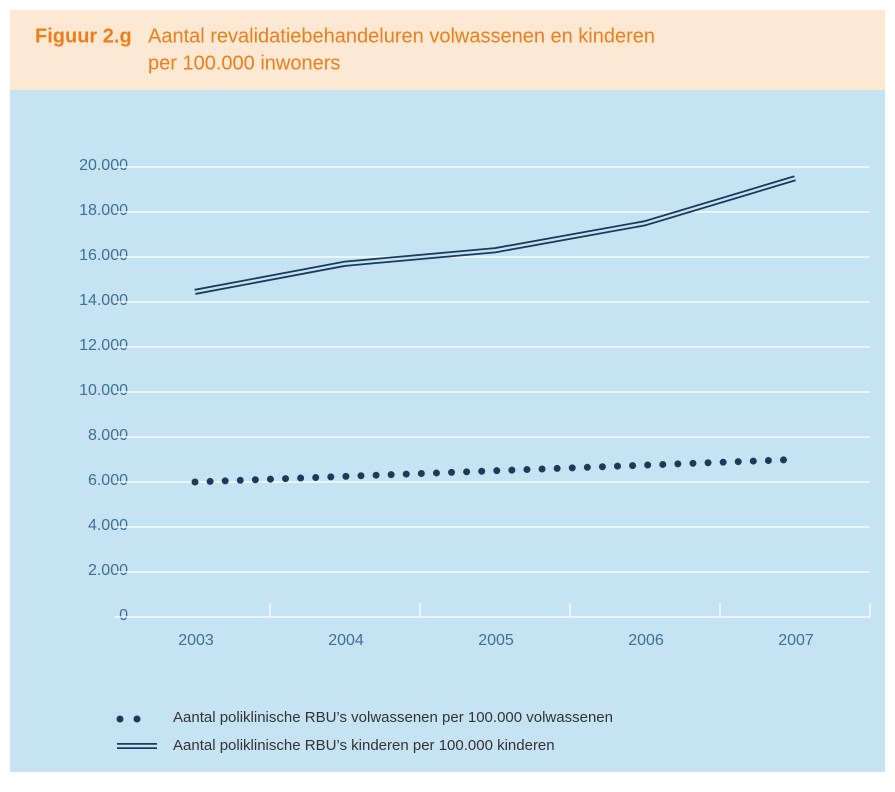 This screenshot has height=792, width=895. Describe the element at coordinates (346, 640) in the screenshot. I see `x-tick-label: 2004` at that location.